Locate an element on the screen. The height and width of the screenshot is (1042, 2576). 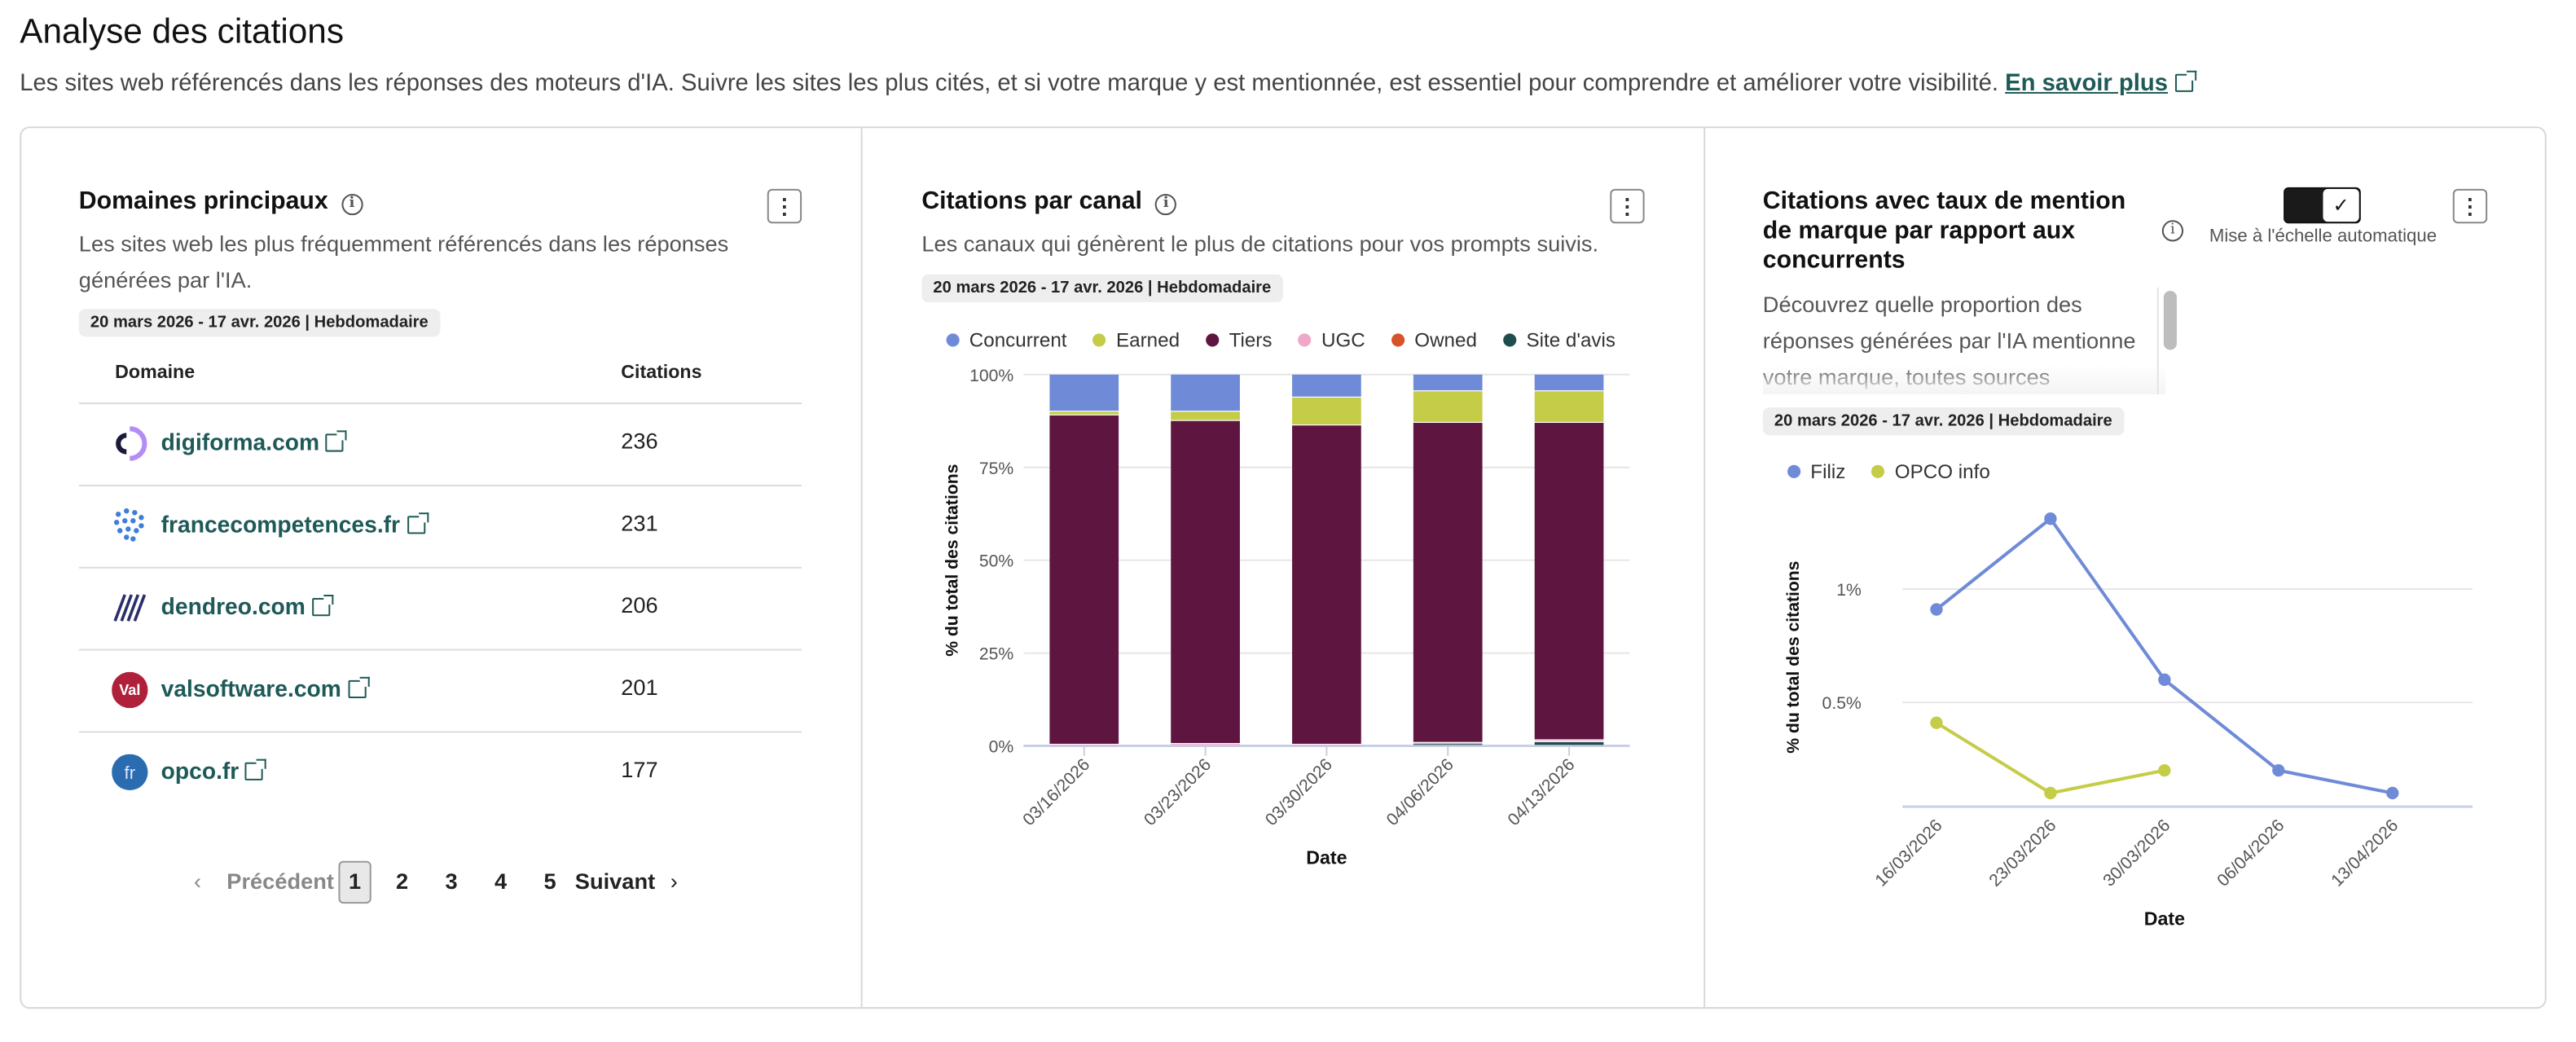
x-tick-label: 03/16/2026 is located at coordinates (1056, 792).